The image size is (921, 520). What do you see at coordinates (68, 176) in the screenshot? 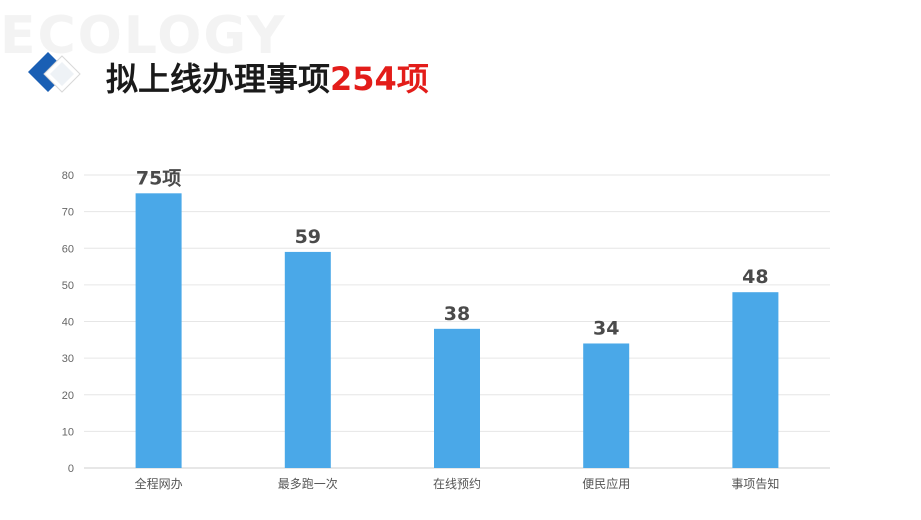
I see `y-tick-label: 80` at bounding box center [68, 176].